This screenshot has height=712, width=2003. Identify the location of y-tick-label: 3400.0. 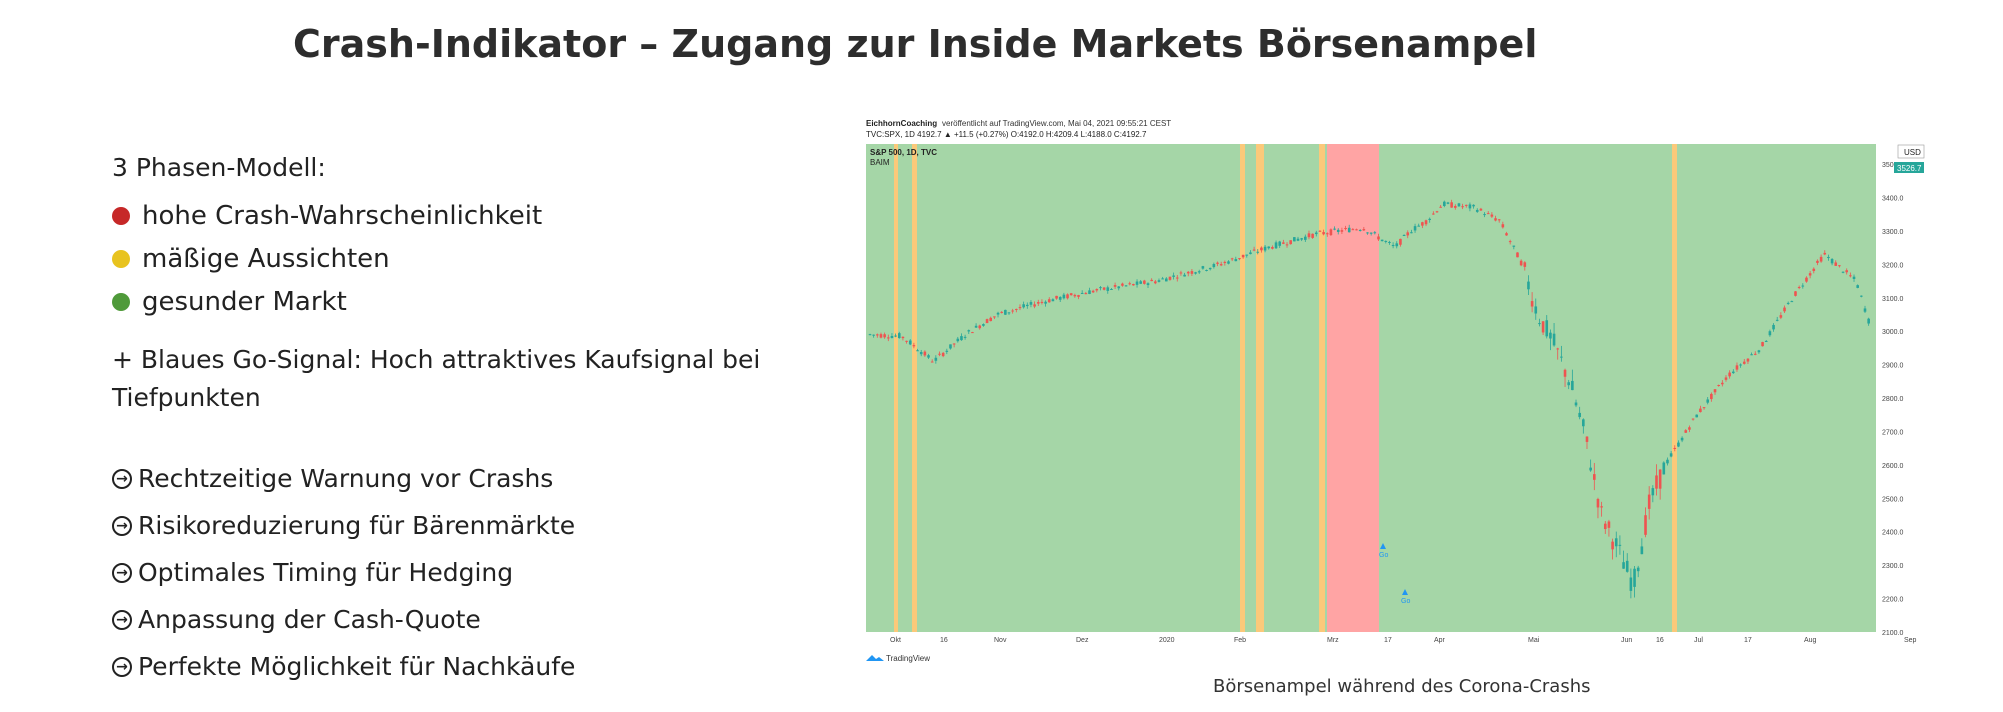
(1893, 198).